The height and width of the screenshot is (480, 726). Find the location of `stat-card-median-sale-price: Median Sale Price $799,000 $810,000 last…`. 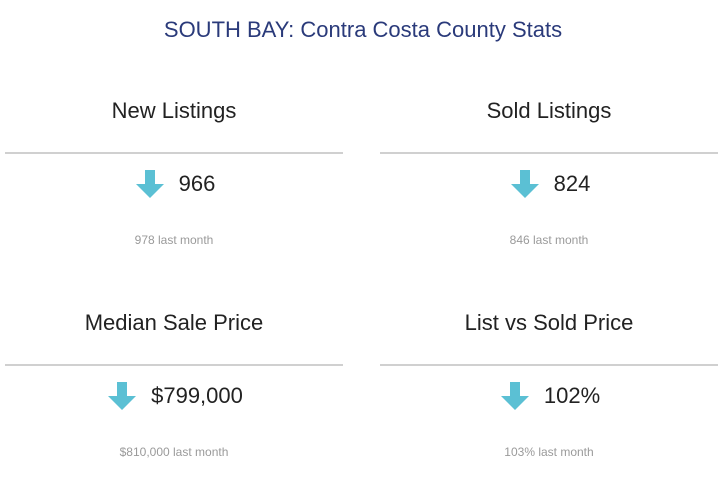

stat-card-median-sale-price: Median Sale Price $799,000 $810,000 last… is located at coordinates (174, 384).